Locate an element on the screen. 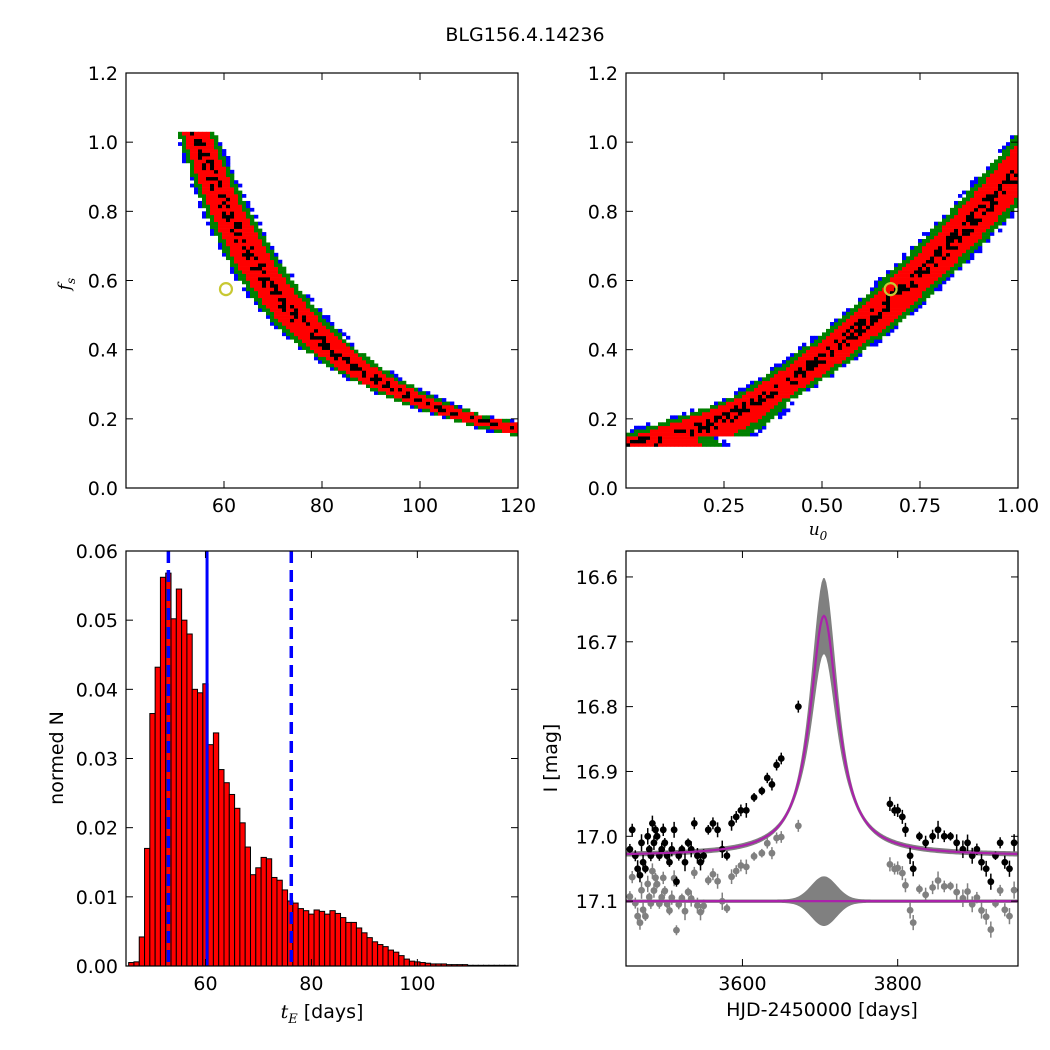  fs-te-ytick-label: 0.8 is located at coordinates (103, 212).